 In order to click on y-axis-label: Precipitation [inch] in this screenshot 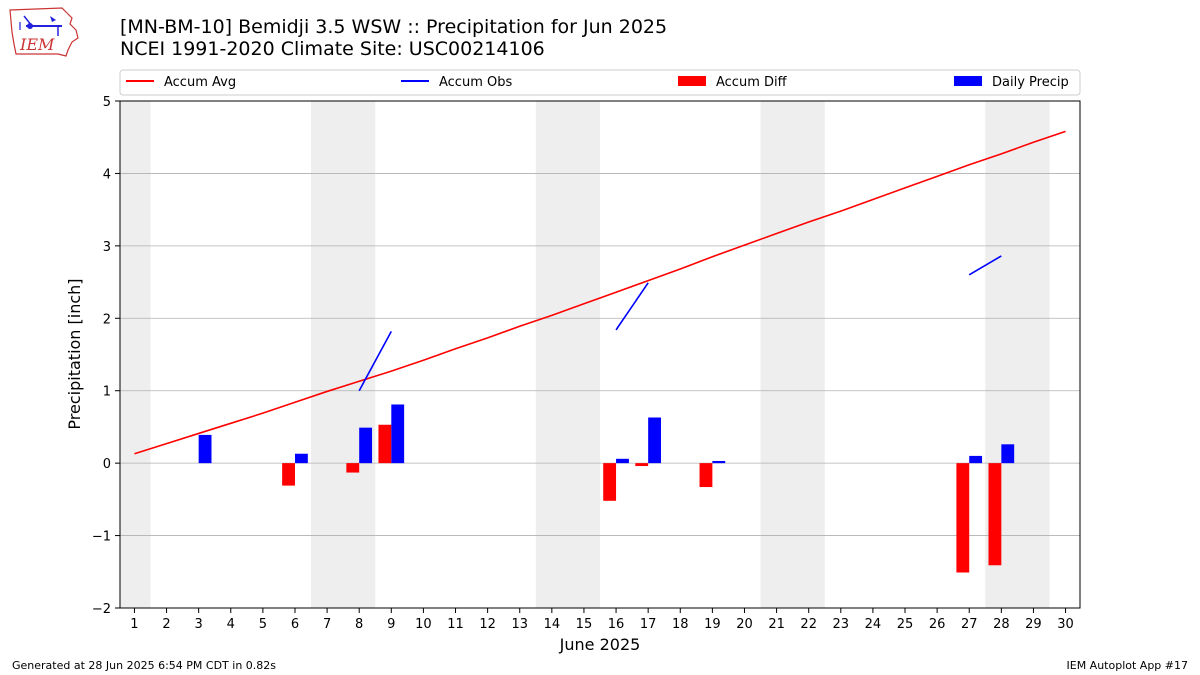, I will do `click(74, 353)`.